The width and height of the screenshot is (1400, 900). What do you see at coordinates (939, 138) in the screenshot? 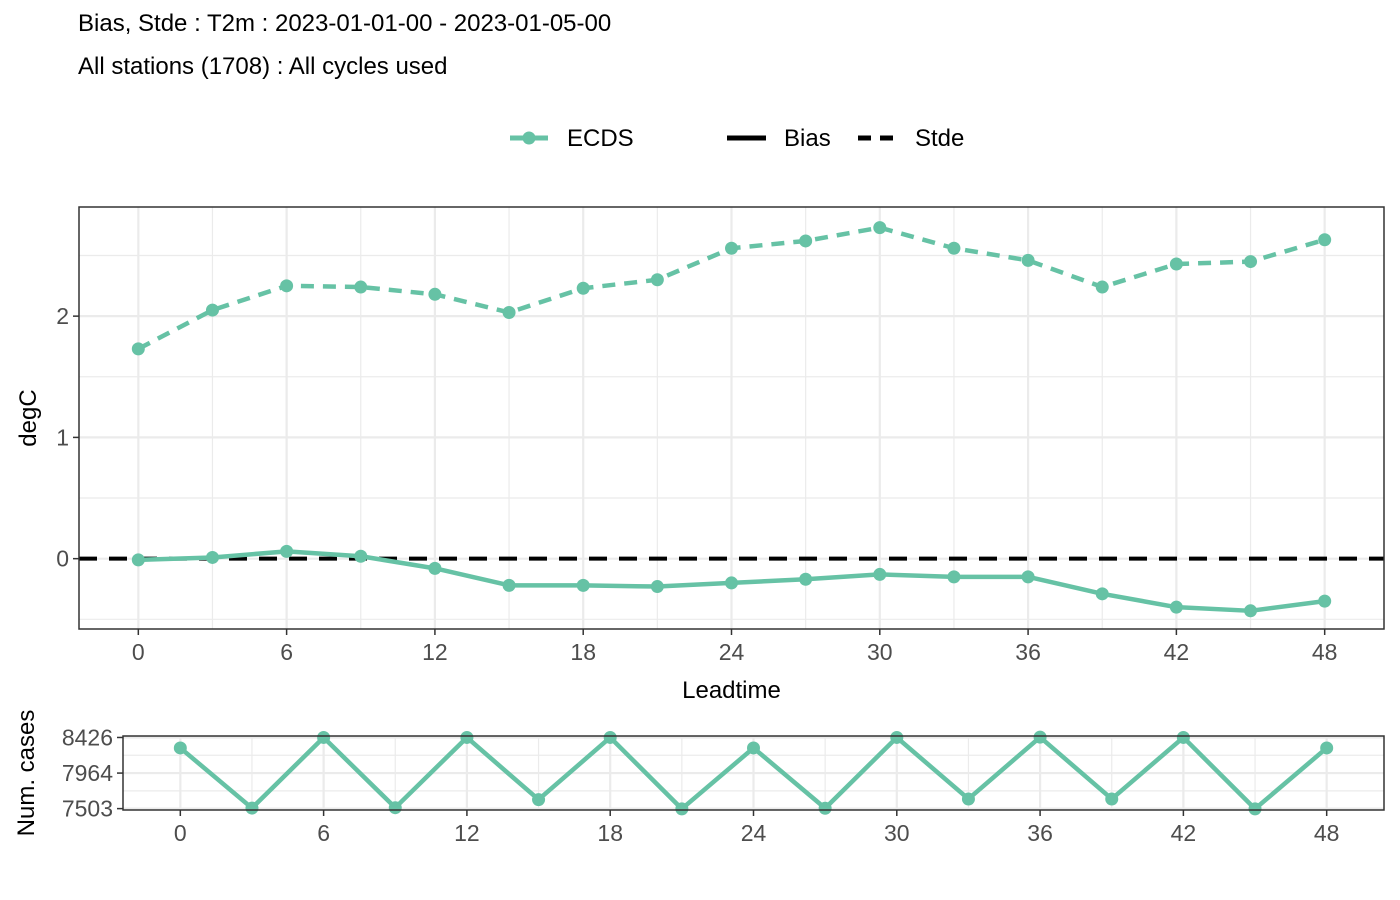
I see `legend-stde-label: Stde` at bounding box center [939, 138].